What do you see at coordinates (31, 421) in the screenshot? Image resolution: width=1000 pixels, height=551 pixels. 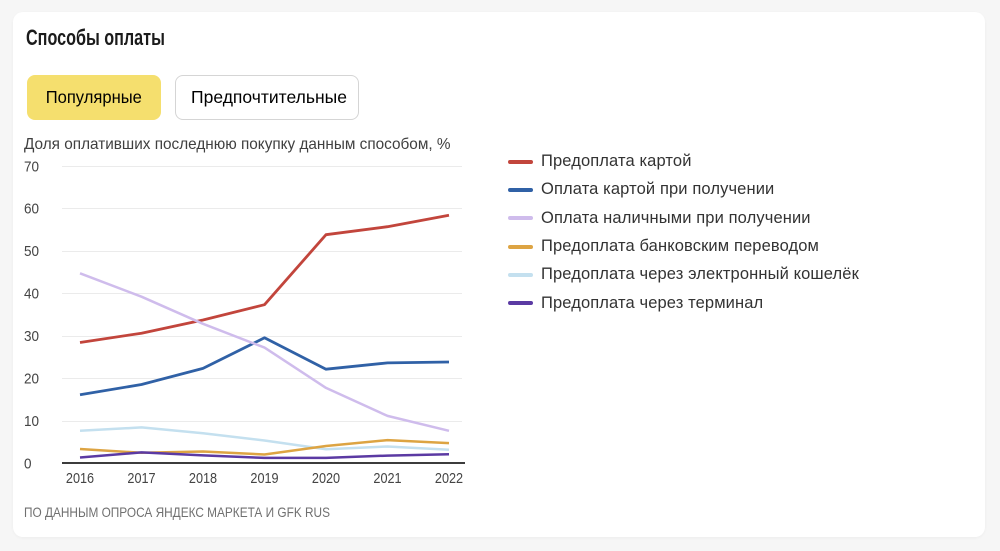 I see `svg-text: 10` at bounding box center [31, 421].